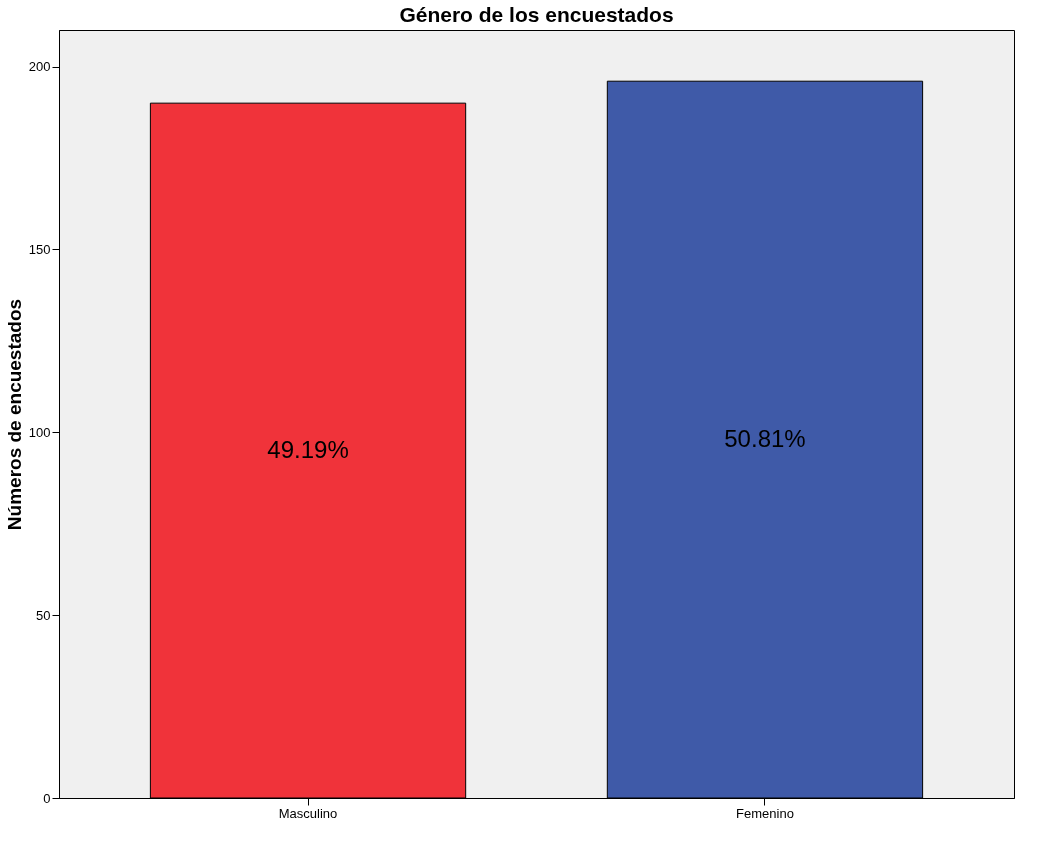  Describe the element at coordinates (308, 813) in the screenshot. I see `x-tick-label: Masculino` at that location.